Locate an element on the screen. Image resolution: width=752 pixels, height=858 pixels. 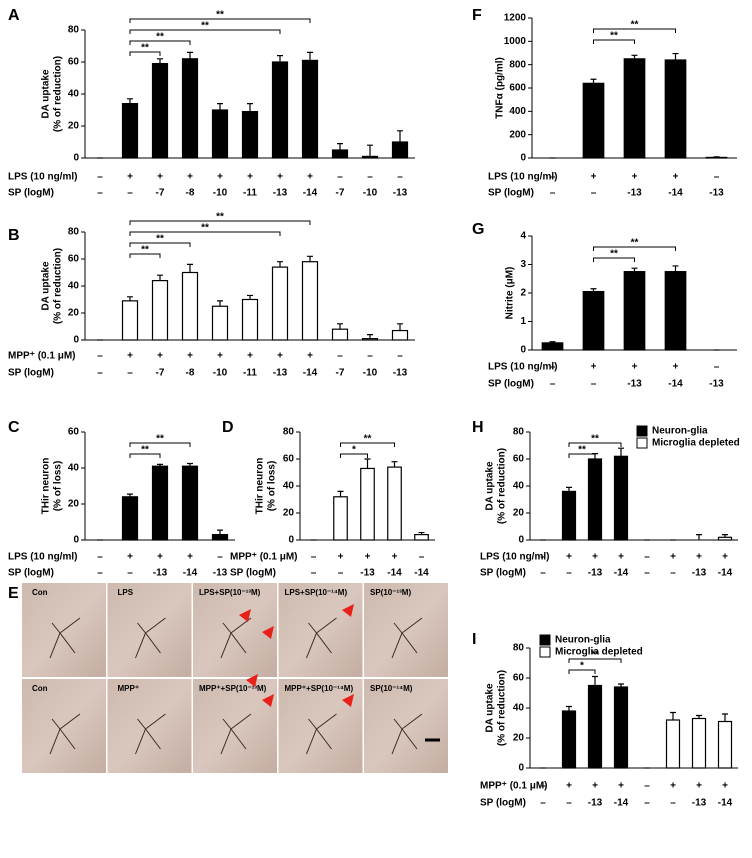
legend-label: Neuron-glia is located at coordinates (583, 640).